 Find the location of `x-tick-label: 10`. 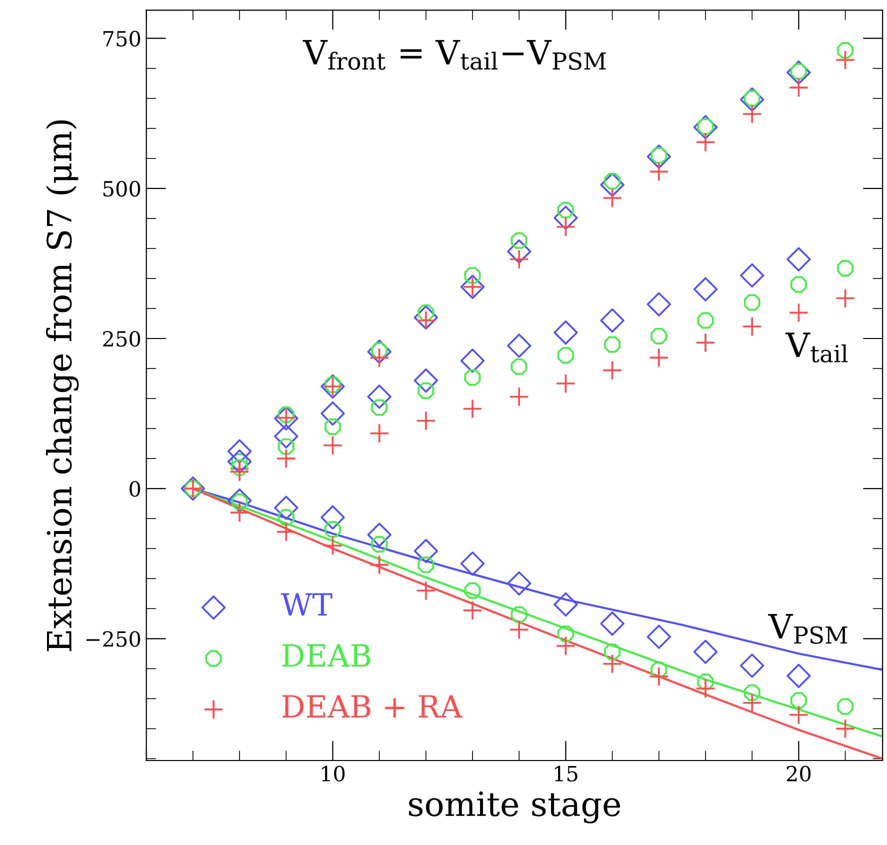

x-tick-label: 10 is located at coordinates (333, 774).